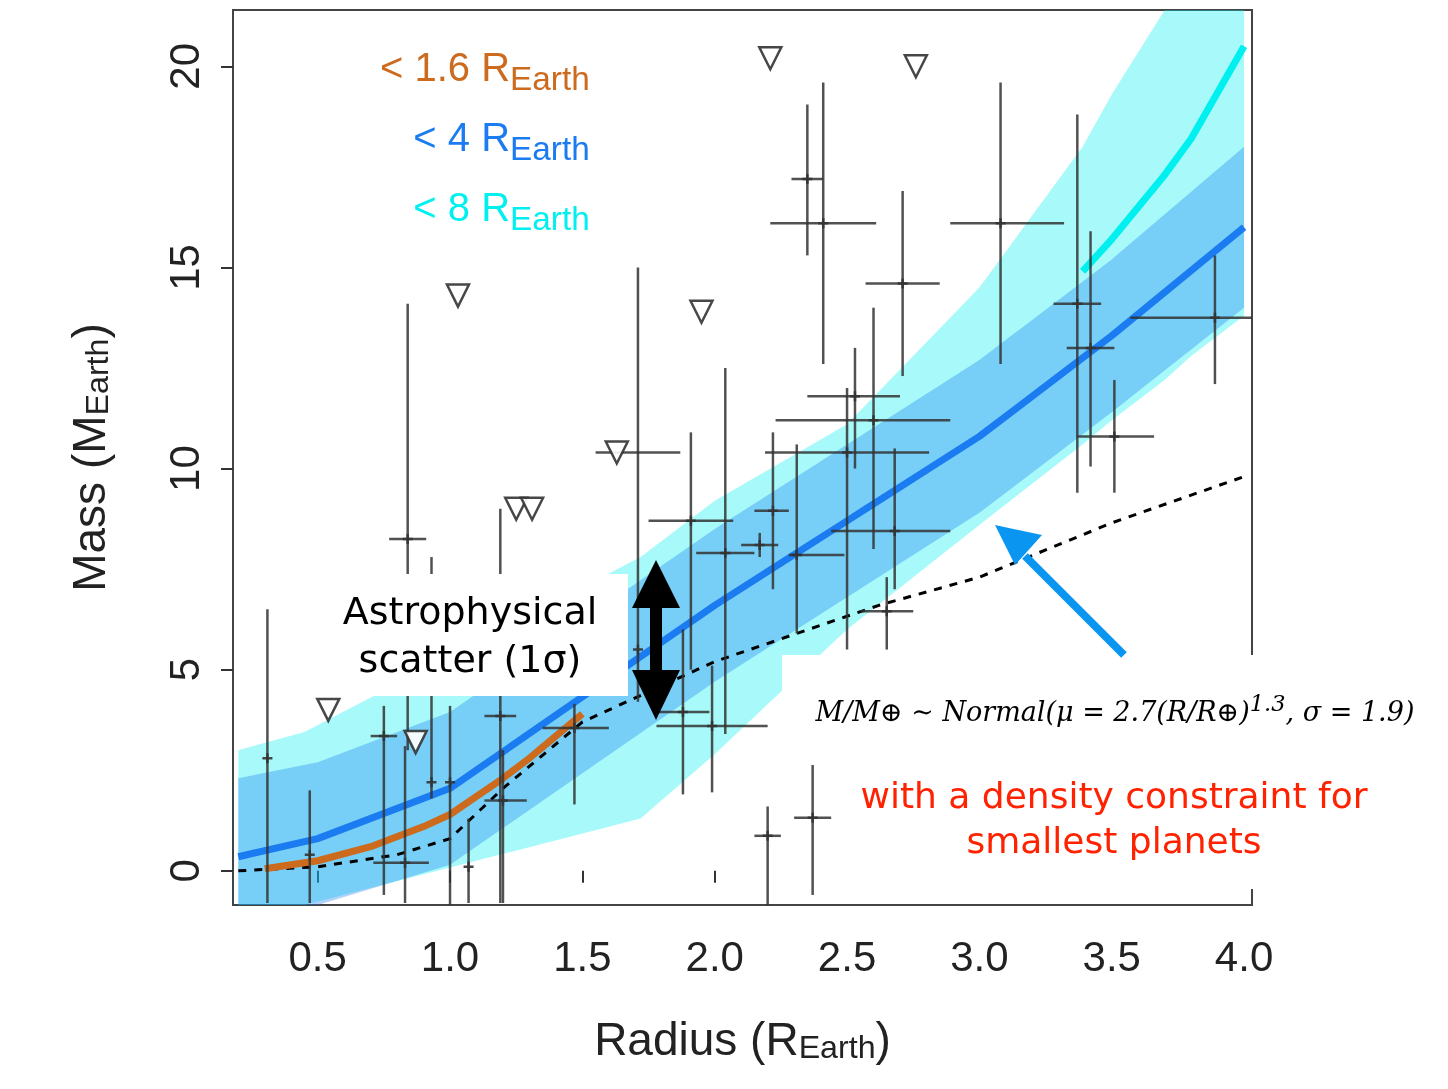 The image size is (1448, 1089). I want to click on y-axis-title: Mass (MEarth), so click(88, 457).